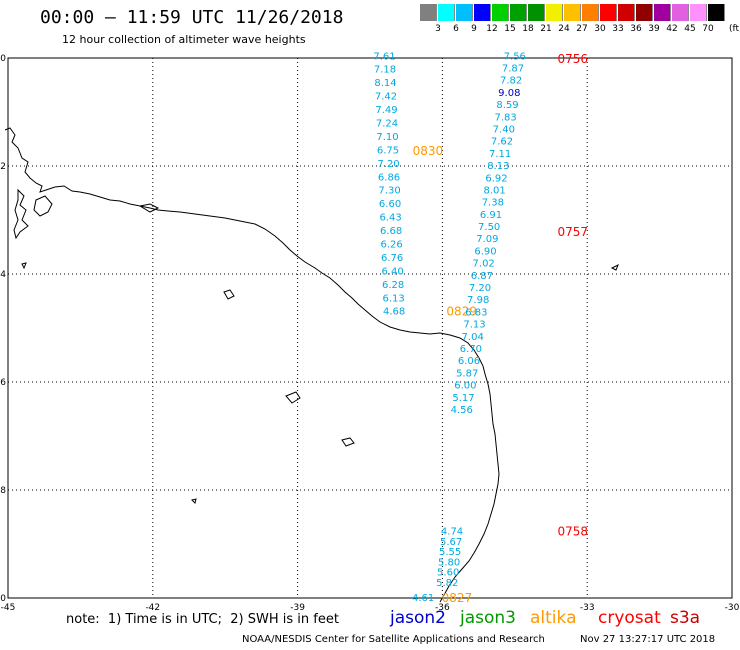  What do you see at coordinates (509, 93) in the screenshot?
I see `wave-height-value: 9.08` at bounding box center [509, 93].